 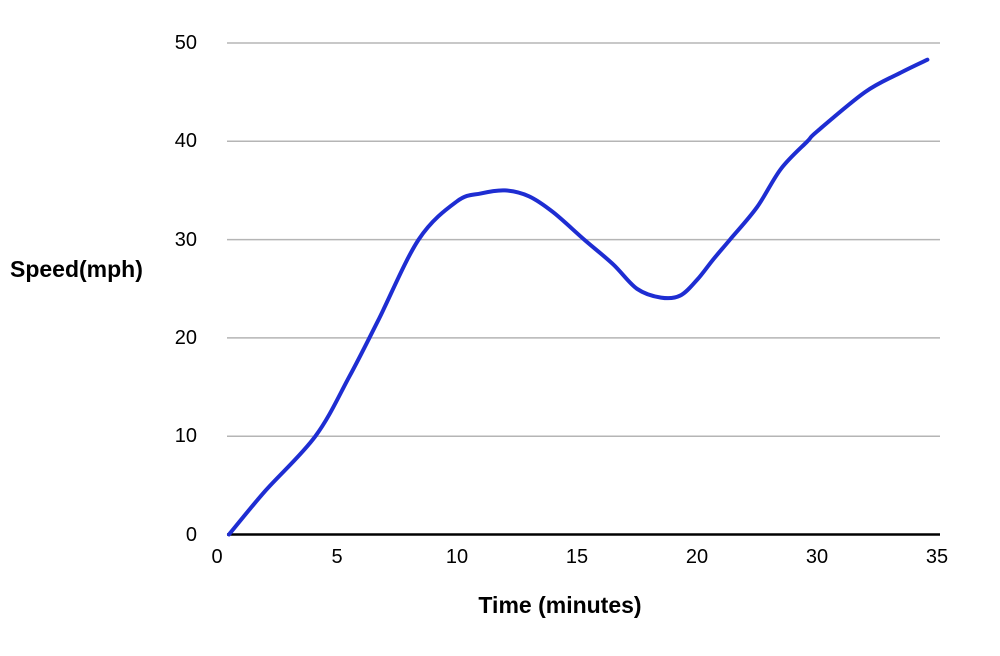 What do you see at coordinates (937, 557) in the screenshot?
I see `x-tick-label: 35` at bounding box center [937, 557].